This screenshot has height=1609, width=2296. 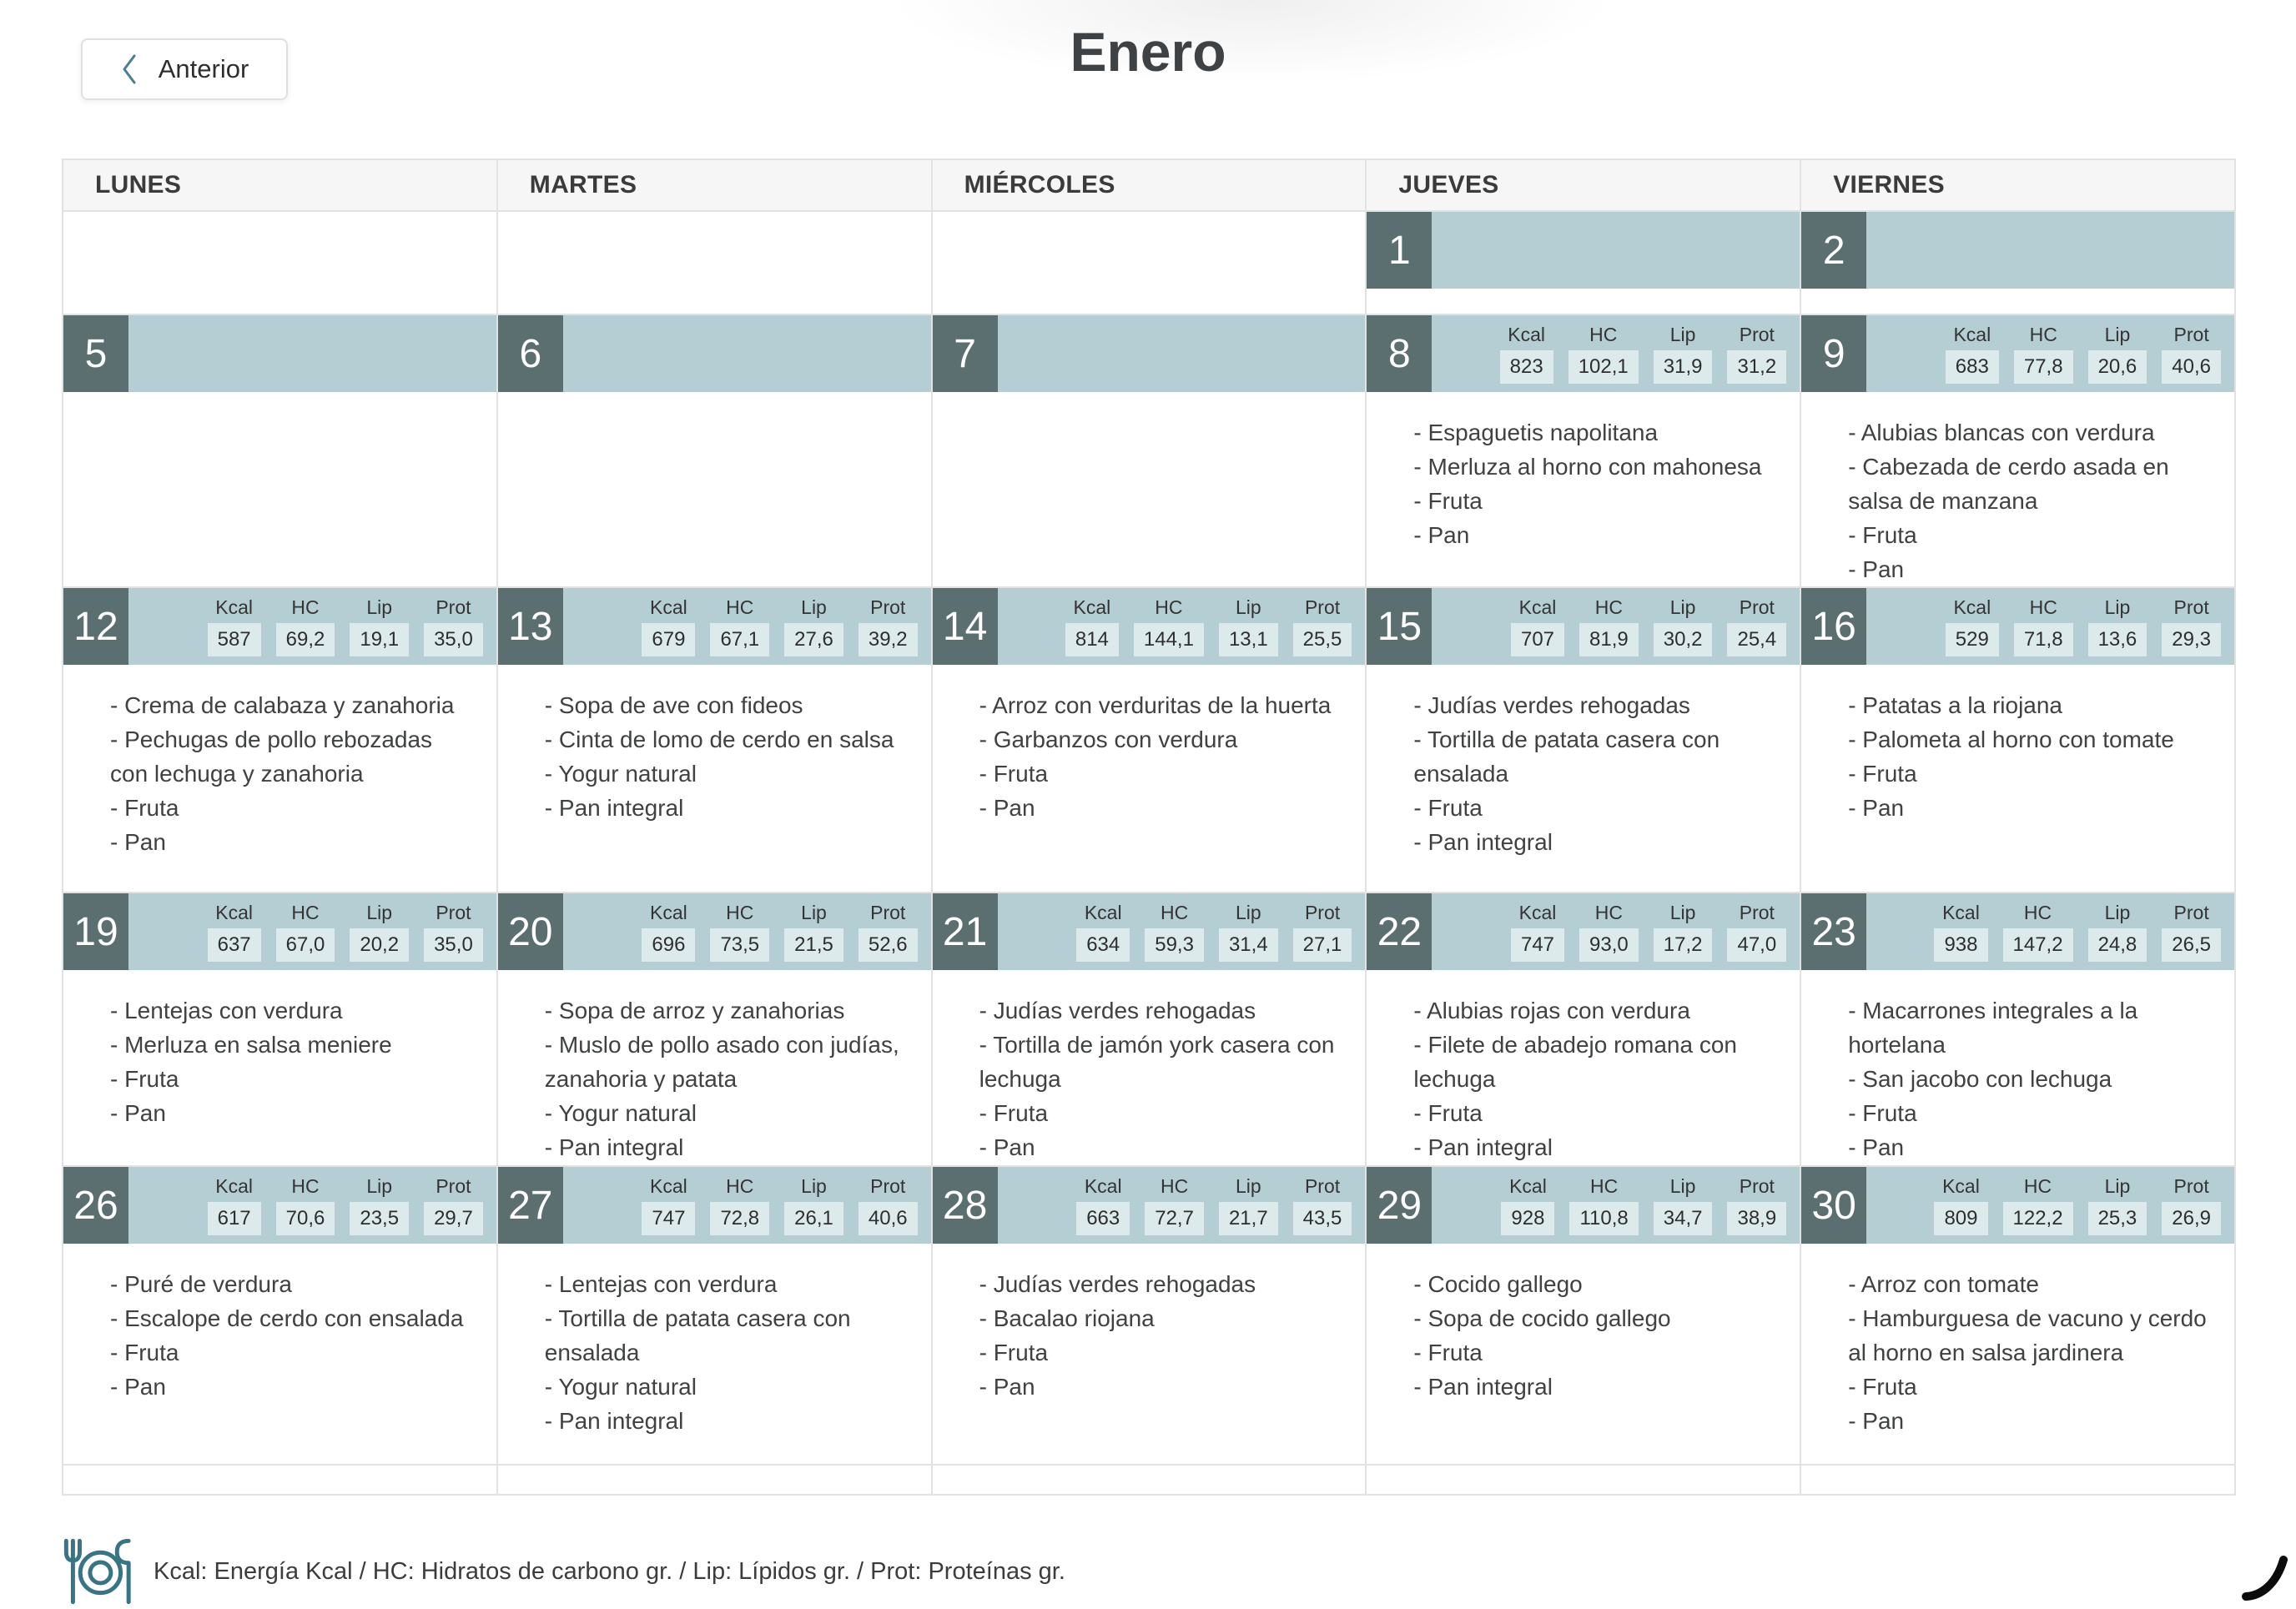 What do you see at coordinates (1117, 1010) in the screenshot?
I see `meal-item: - Judías verdes rehogadas` at bounding box center [1117, 1010].